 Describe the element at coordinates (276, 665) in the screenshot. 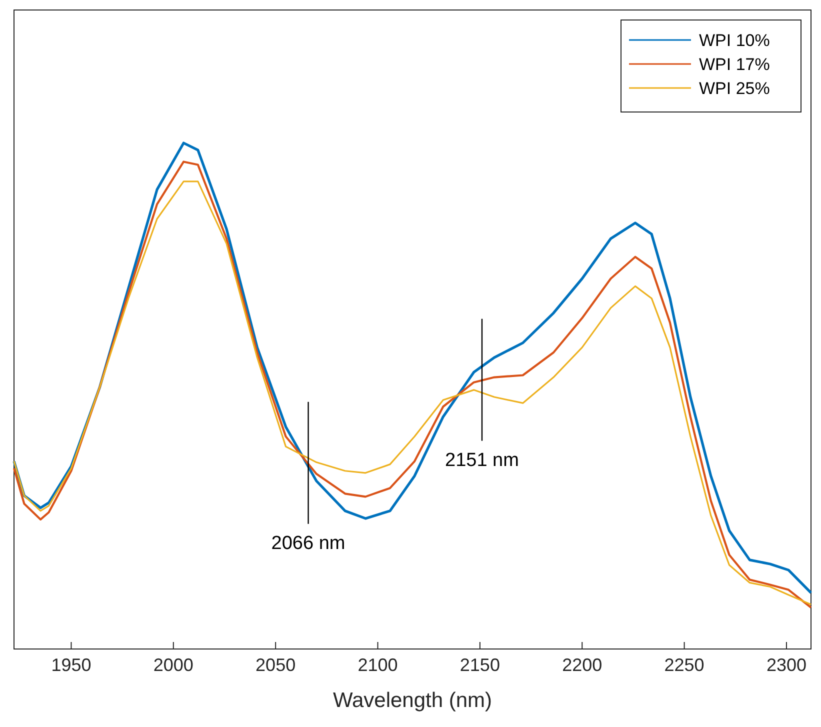

I see `x-tick-label: 2050` at that location.